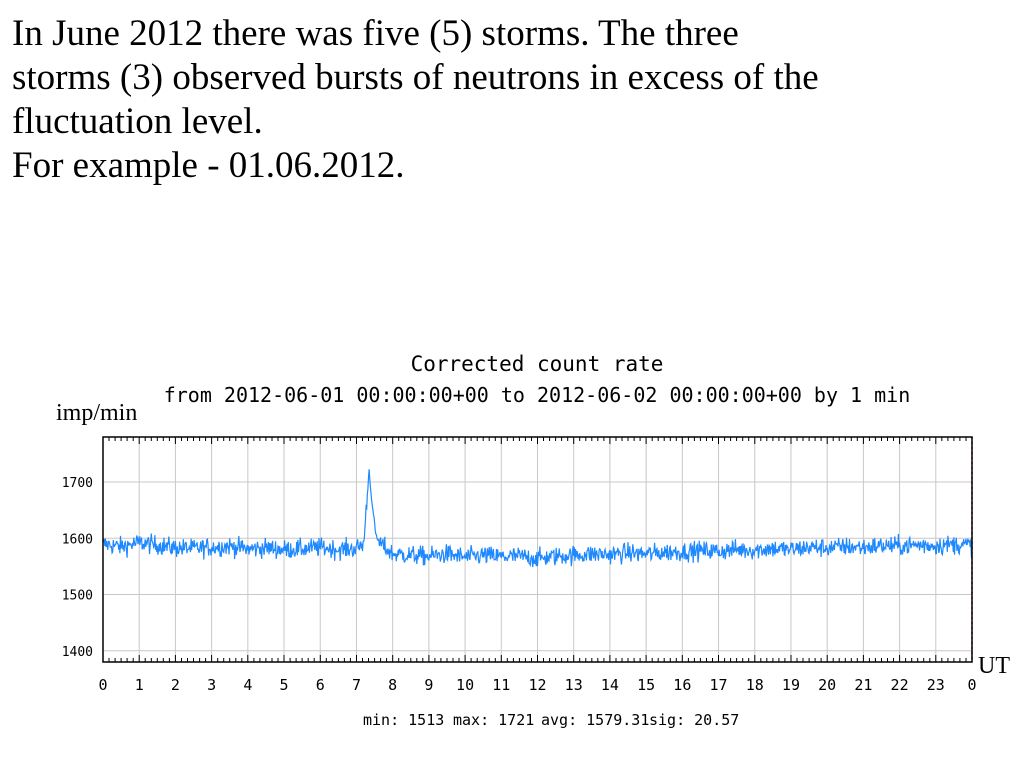 The image size is (1024, 768). Describe the element at coordinates (77, 596) in the screenshot. I see `y-tick-label: 1500` at that location.